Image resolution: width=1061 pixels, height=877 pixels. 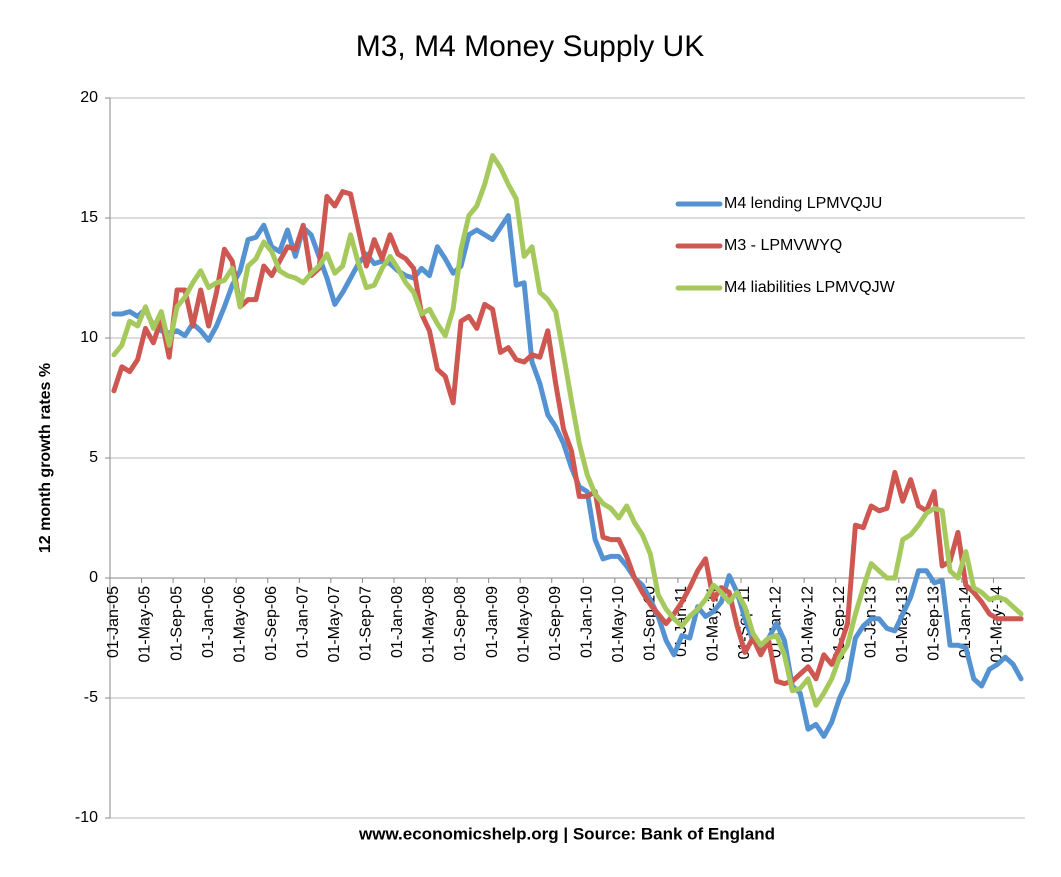 I want to click on y-tick-label: 15, so click(x=89, y=217).